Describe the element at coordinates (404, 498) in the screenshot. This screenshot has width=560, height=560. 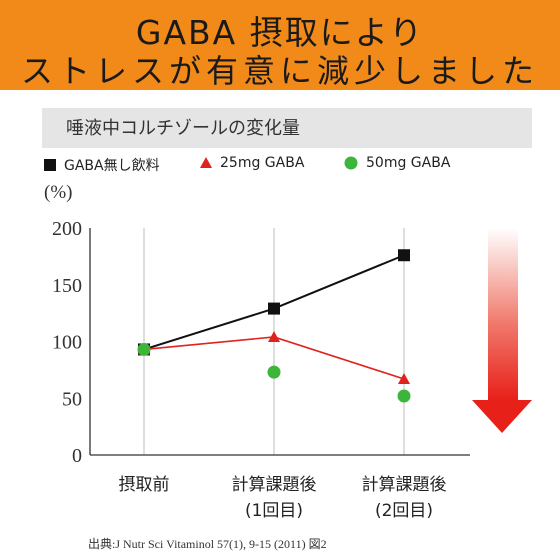
I see `x-category-label: 計算課題後(2回目)` at that location.